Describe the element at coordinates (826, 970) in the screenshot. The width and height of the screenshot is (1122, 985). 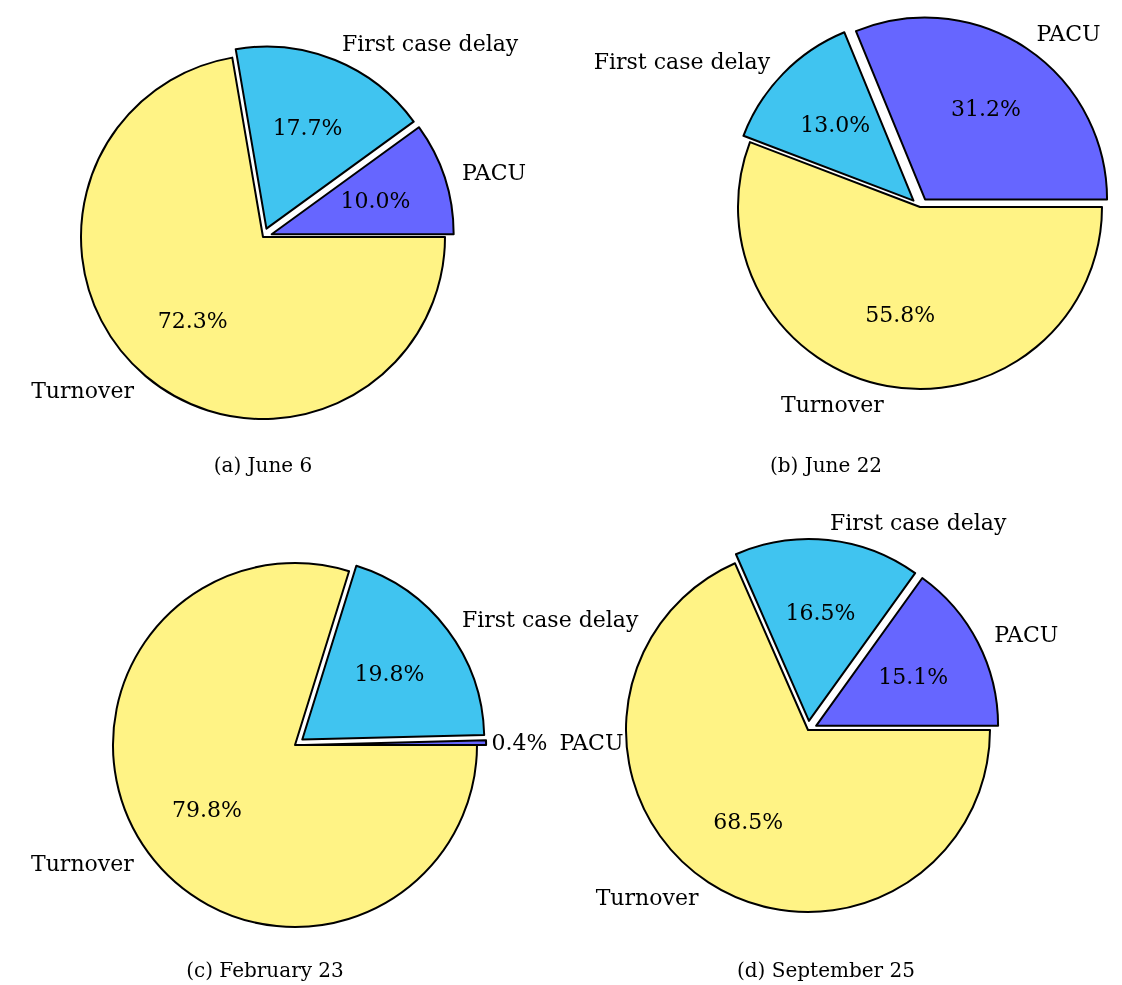
I see `text: (d) September 25` at that location.